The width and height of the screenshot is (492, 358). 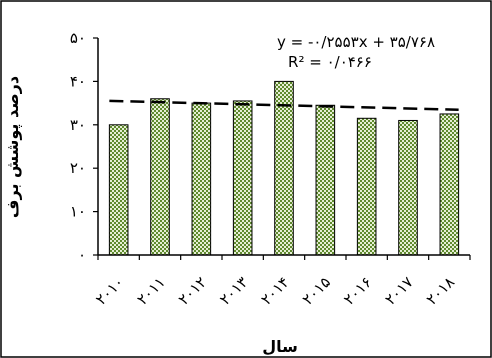 I want to click on trendline-equation: y = -۰/۲۵۵۳x + ۳۵/۷۶۸, so click(x=356, y=42).